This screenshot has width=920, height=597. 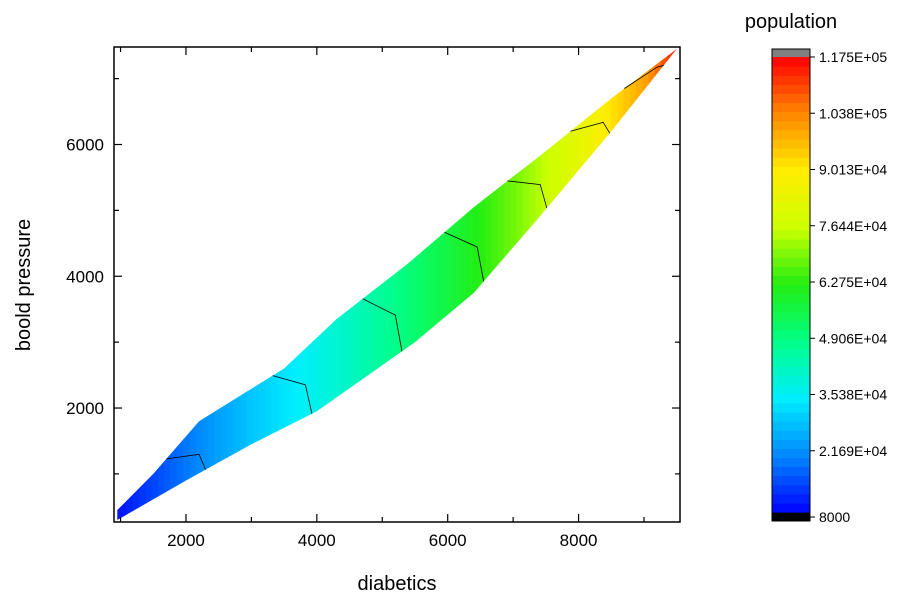 I want to click on colorbar-label: 3.538E+04, so click(x=853, y=395).